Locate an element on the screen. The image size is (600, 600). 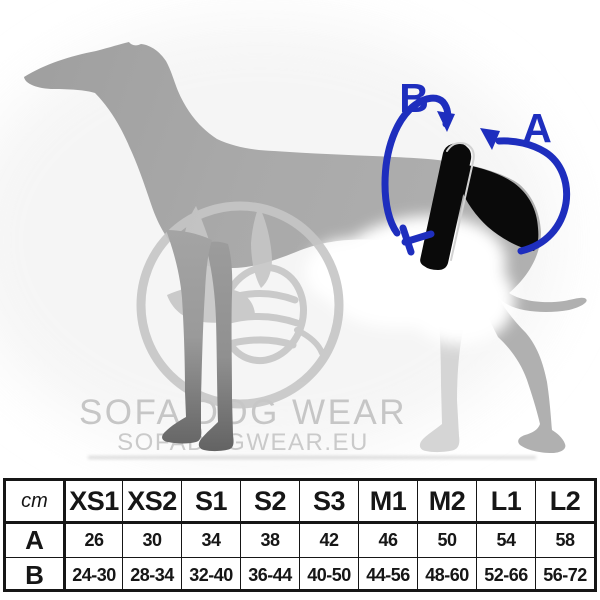
table-value: 40-50 is located at coordinates (328, 574).